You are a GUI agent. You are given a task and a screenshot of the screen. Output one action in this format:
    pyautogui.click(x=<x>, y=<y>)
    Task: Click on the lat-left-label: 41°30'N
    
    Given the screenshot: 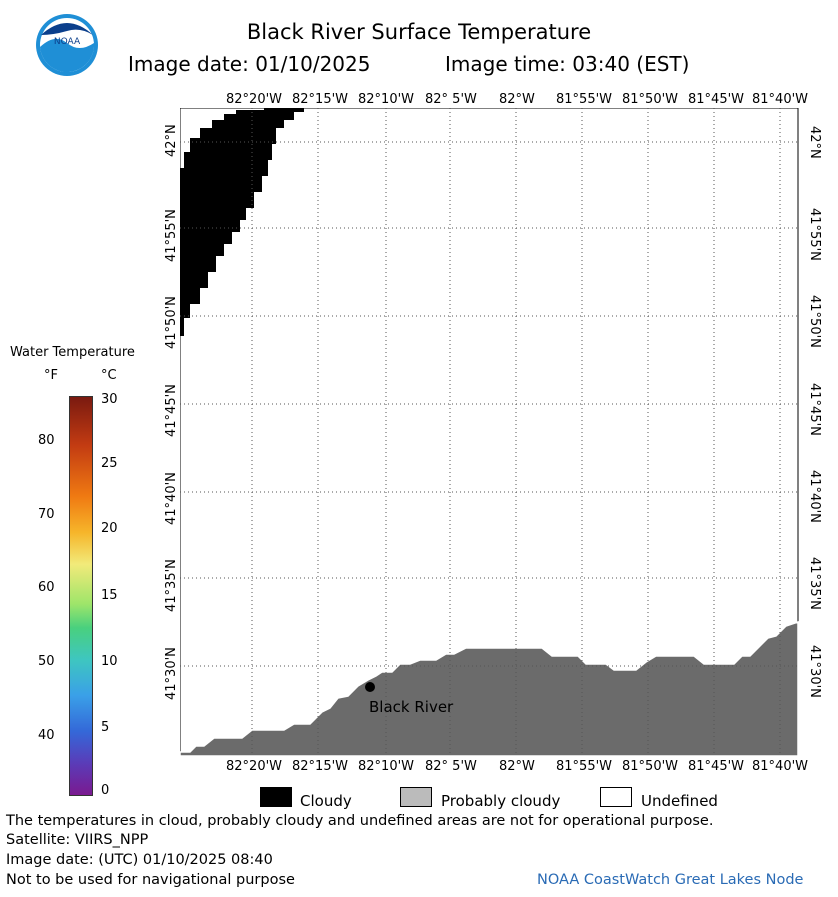 What is the action you would take?
    pyautogui.click(x=171, y=673)
    